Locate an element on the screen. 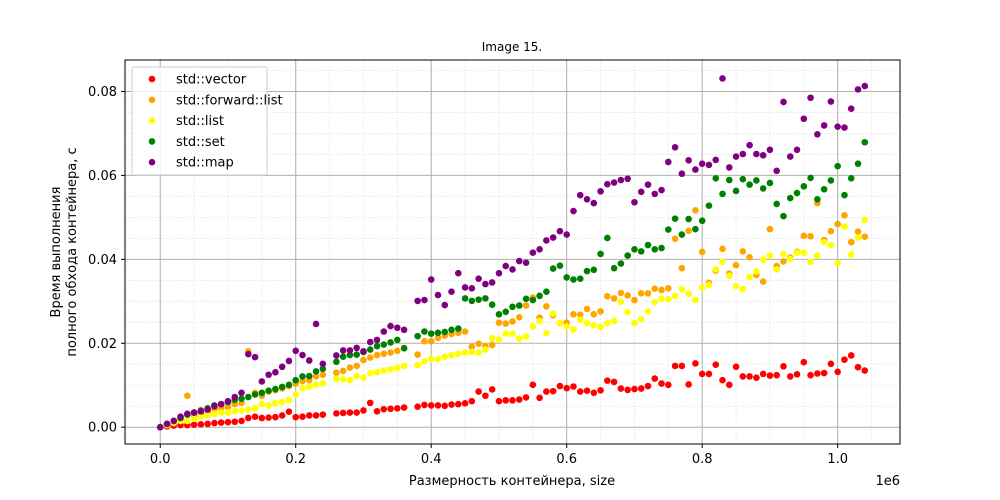 The height and width of the screenshot is (500, 1000). x-tick-label: 0.4 is located at coordinates (431, 459).